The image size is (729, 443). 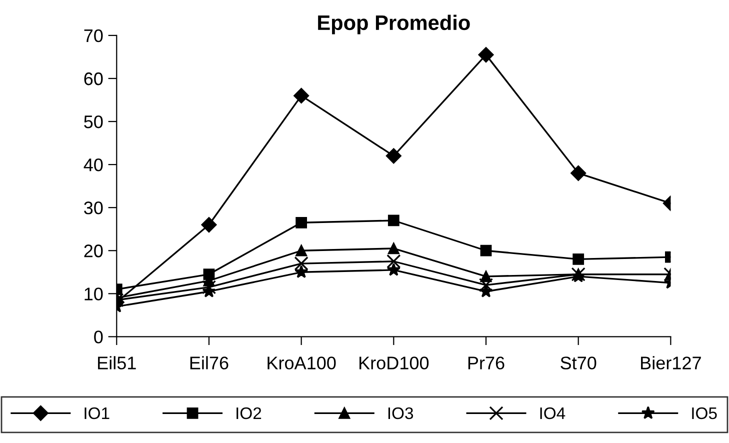 I want to click on legend-label: IO5, so click(x=704, y=413).